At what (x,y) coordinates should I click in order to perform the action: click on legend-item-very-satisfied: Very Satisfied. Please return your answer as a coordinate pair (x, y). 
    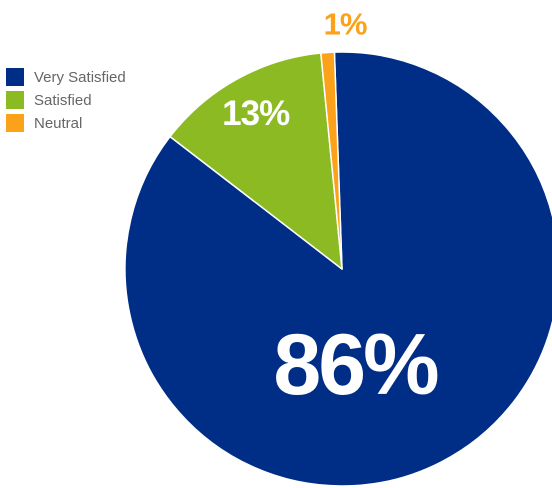
    Looking at the image, I should click on (66, 77).